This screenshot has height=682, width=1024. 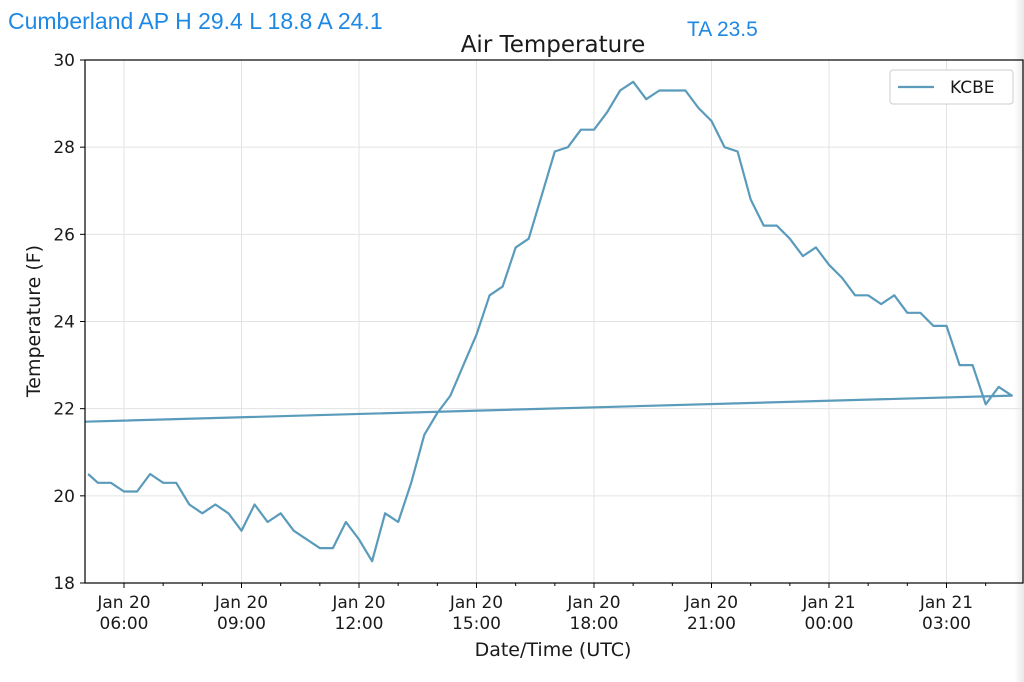 I want to click on x-tick-label-time: 21:00, so click(x=711, y=624).